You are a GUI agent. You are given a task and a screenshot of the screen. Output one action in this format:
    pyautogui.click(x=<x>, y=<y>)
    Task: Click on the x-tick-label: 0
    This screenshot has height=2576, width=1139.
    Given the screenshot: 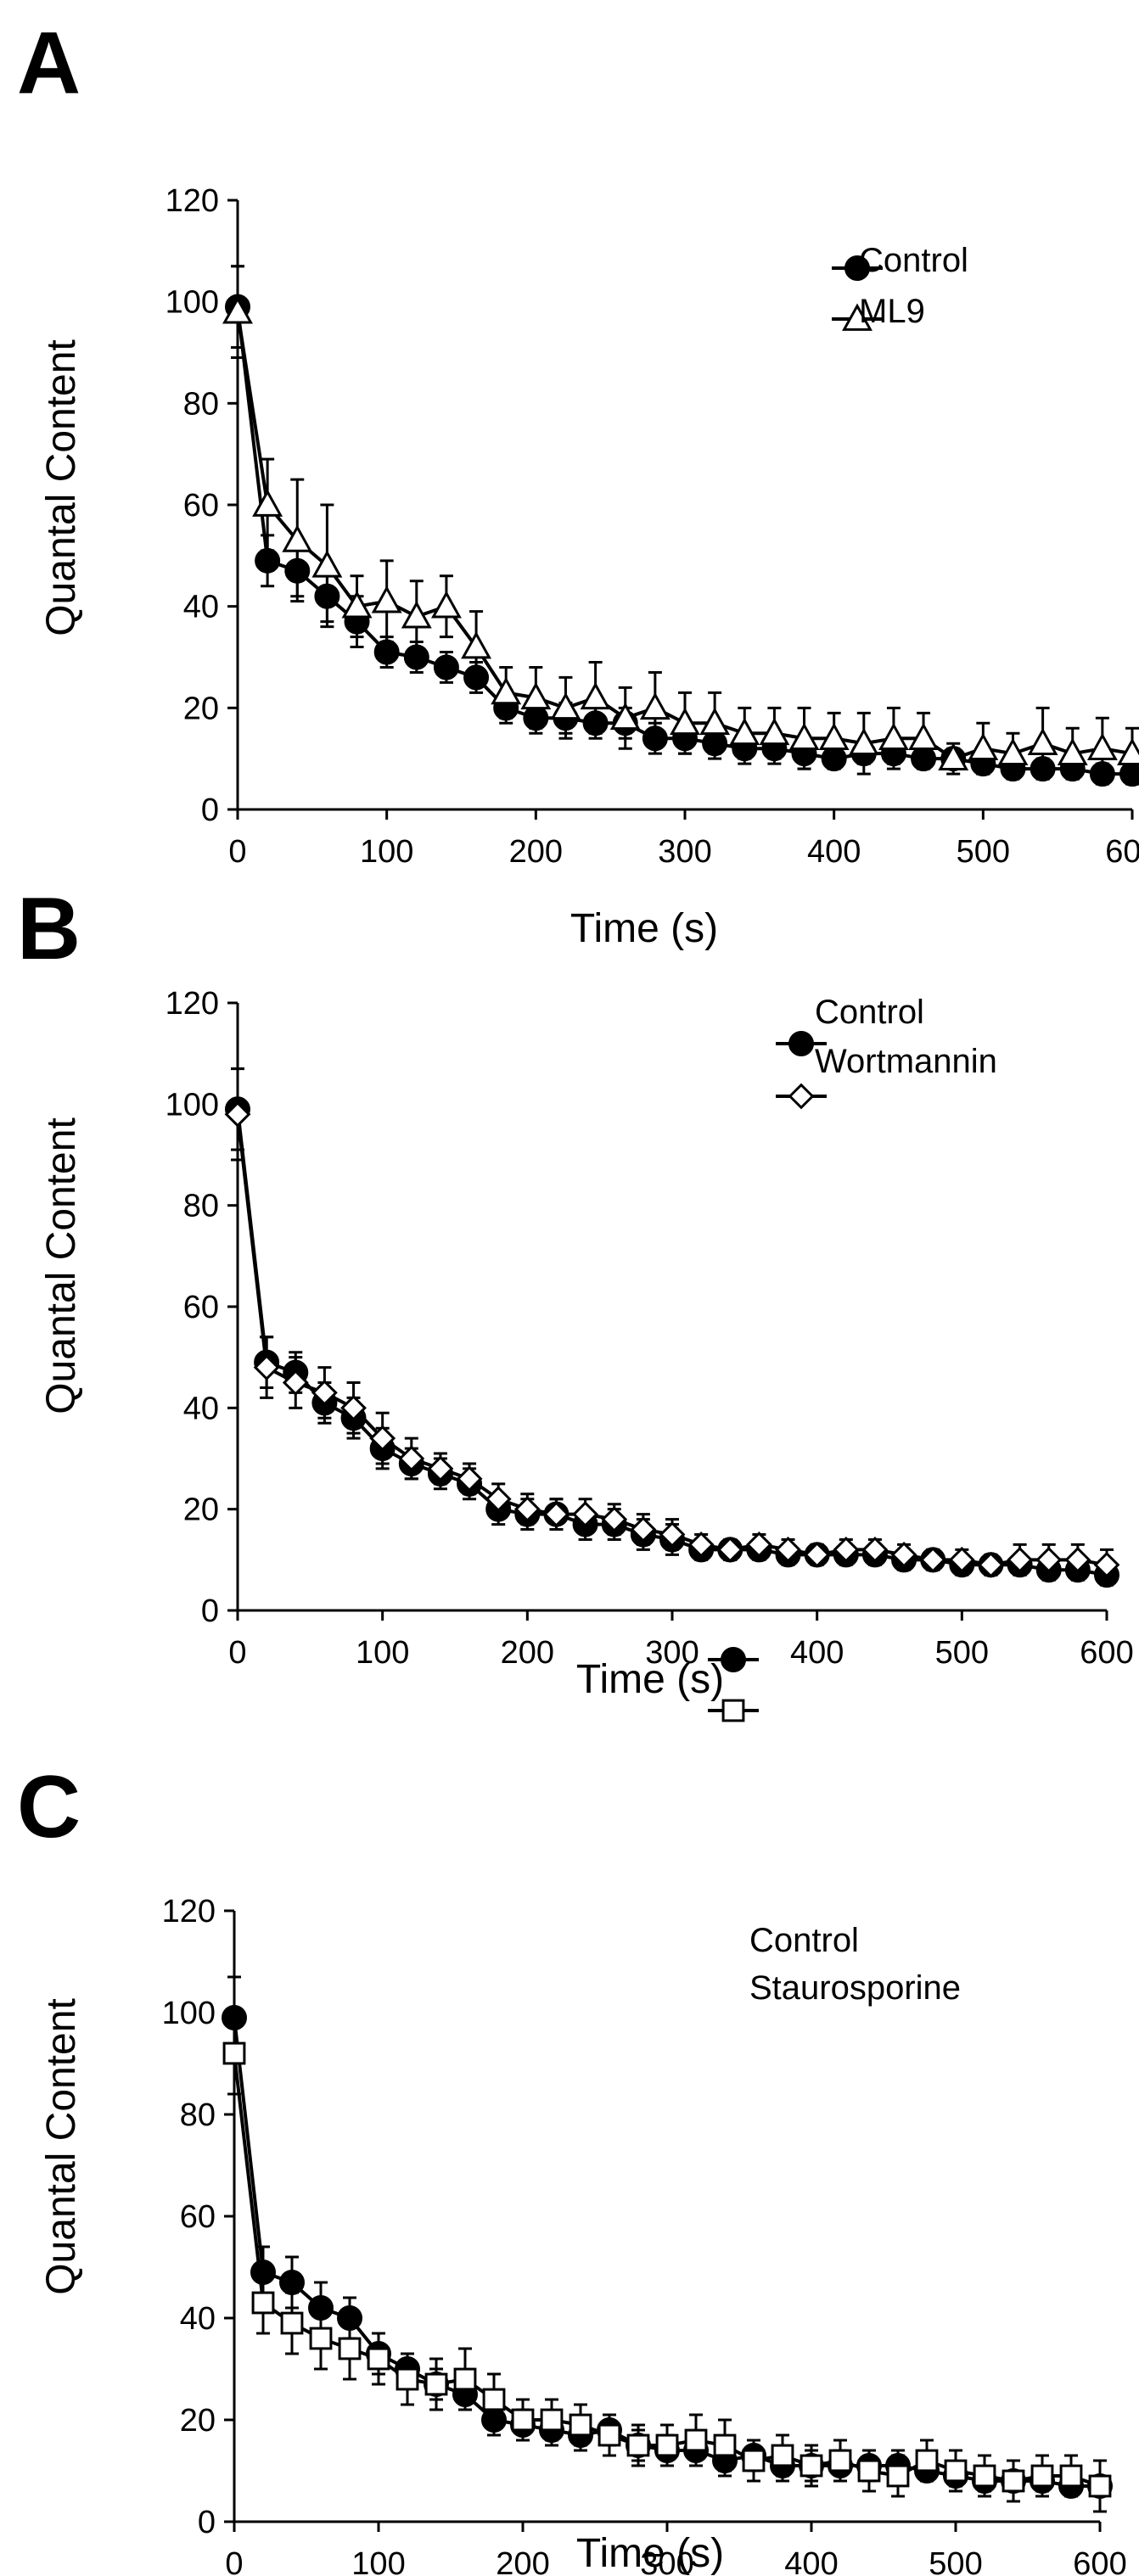 What is the action you would take?
    pyautogui.click(x=234, y=2561)
    